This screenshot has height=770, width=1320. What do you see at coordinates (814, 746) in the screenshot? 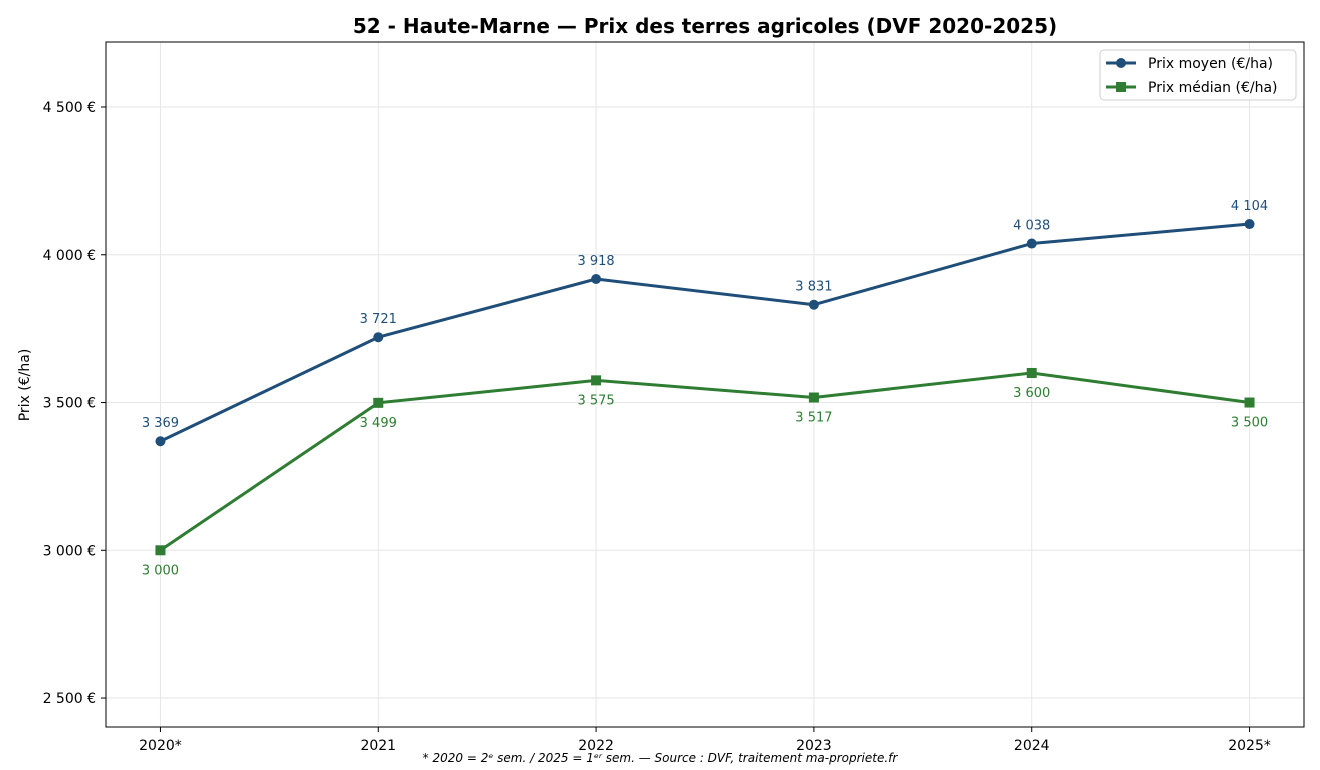
I see `x-tick-label: 2023` at bounding box center [814, 746].